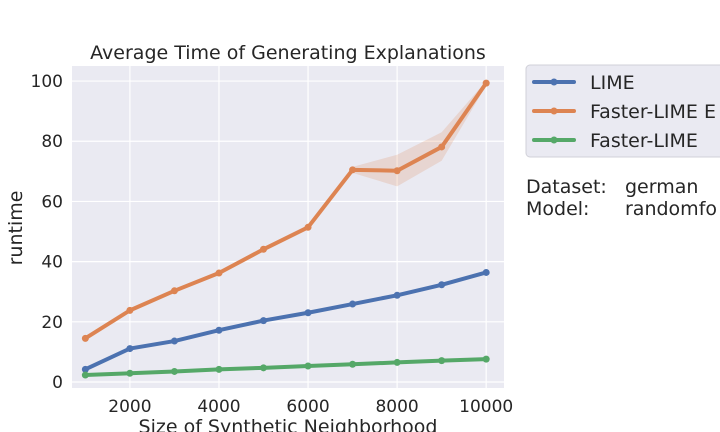  Describe the element at coordinates (16, 228) in the screenshot. I see `y-axis-label: runtime` at that location.